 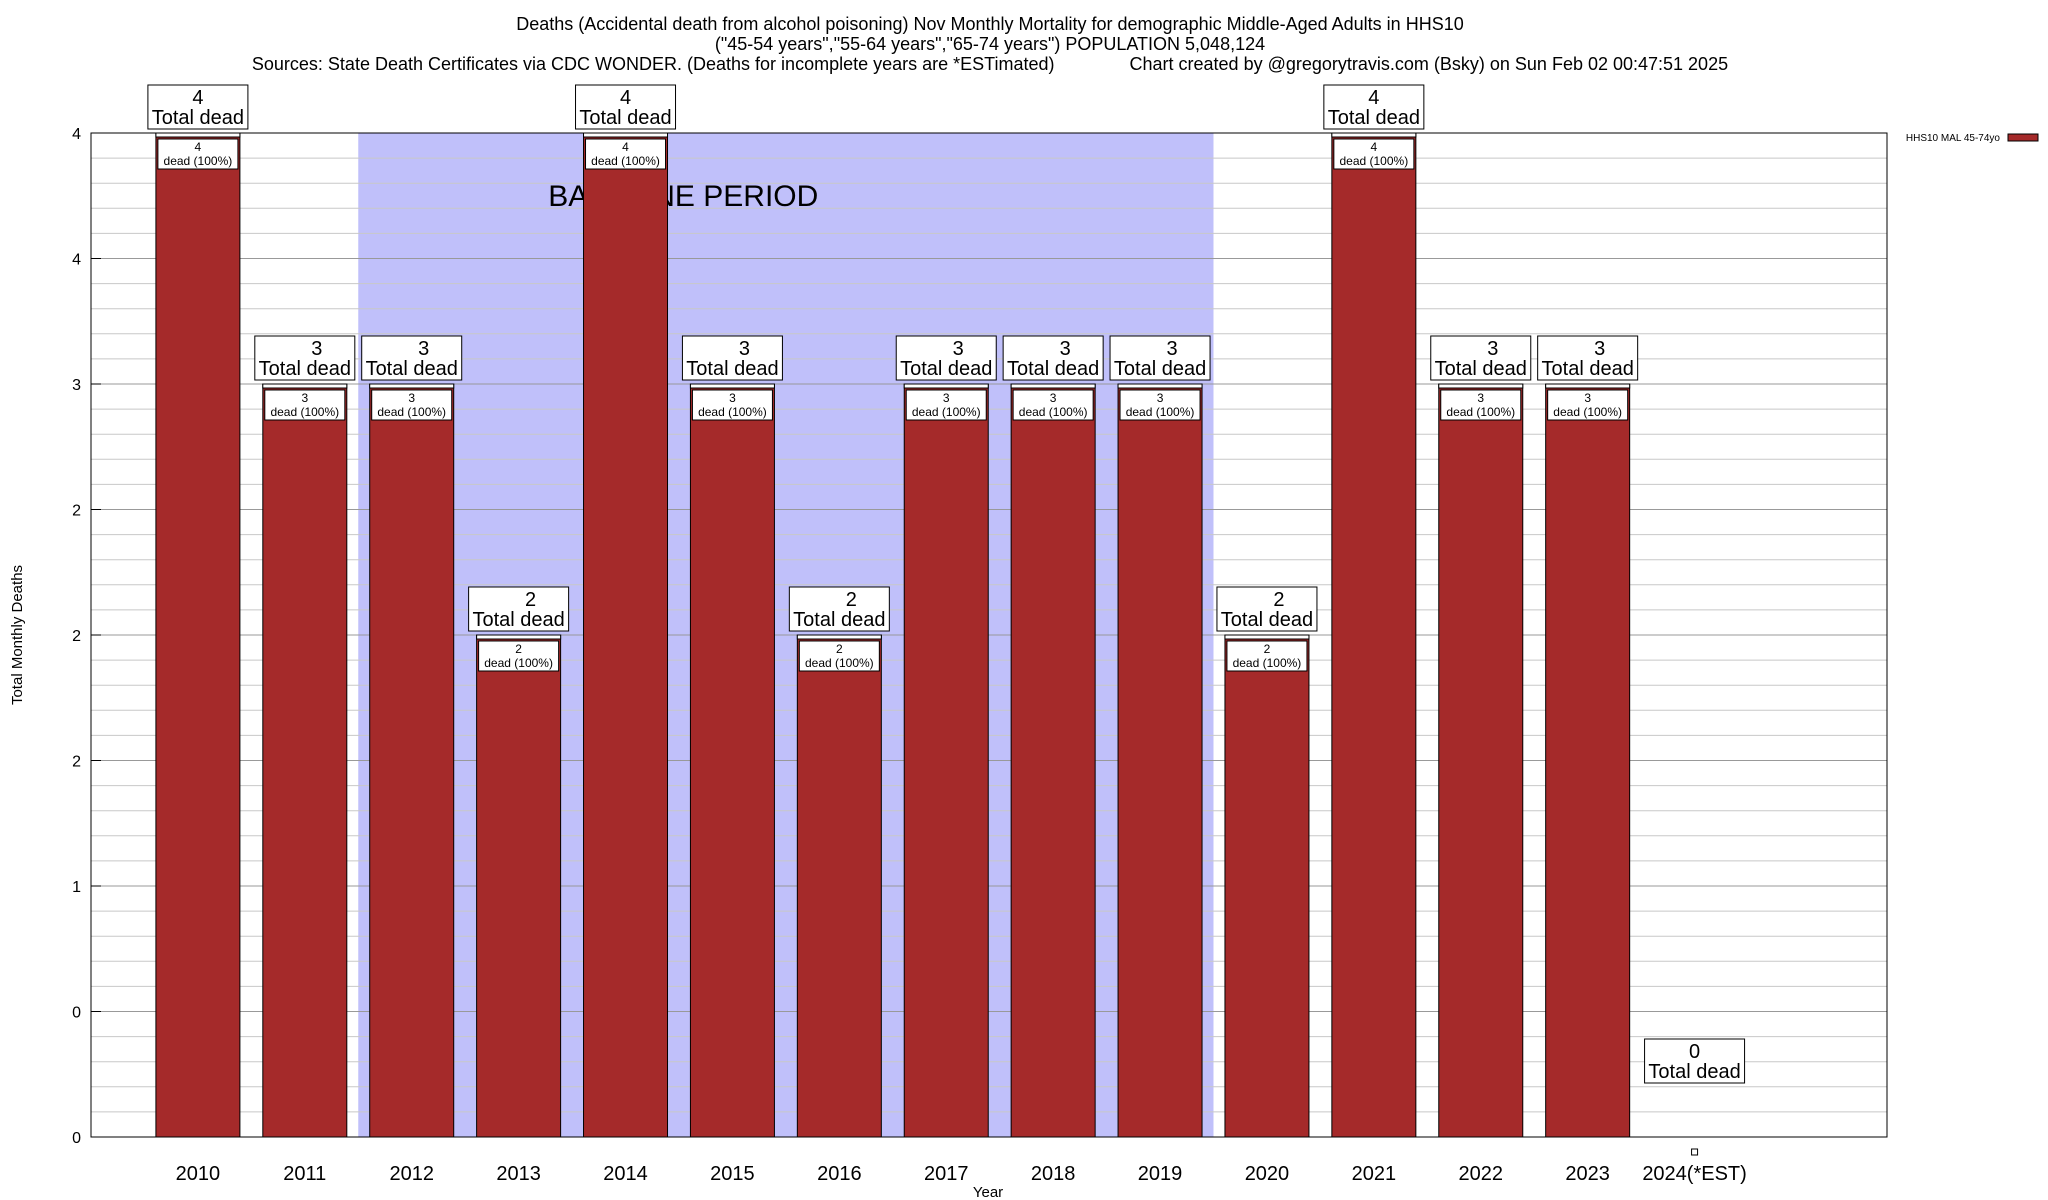 What do you see at coordinates (1587, 1174) in the screenshot?
I see `x-tick-label: 2023` at bounding box center [1587, 1174].